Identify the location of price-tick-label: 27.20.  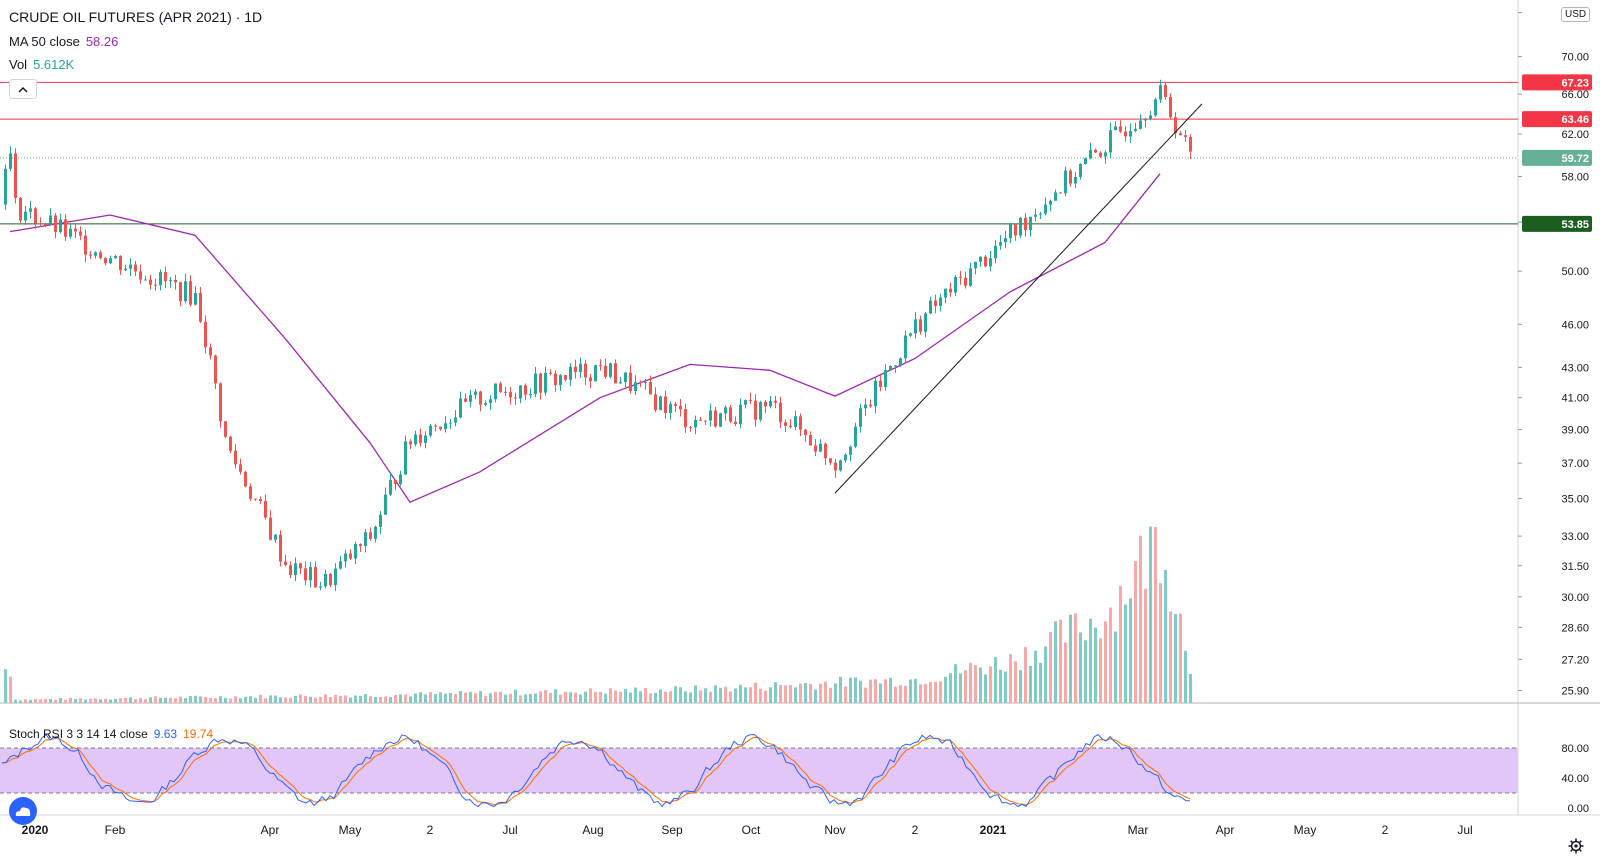
(1575, 660).